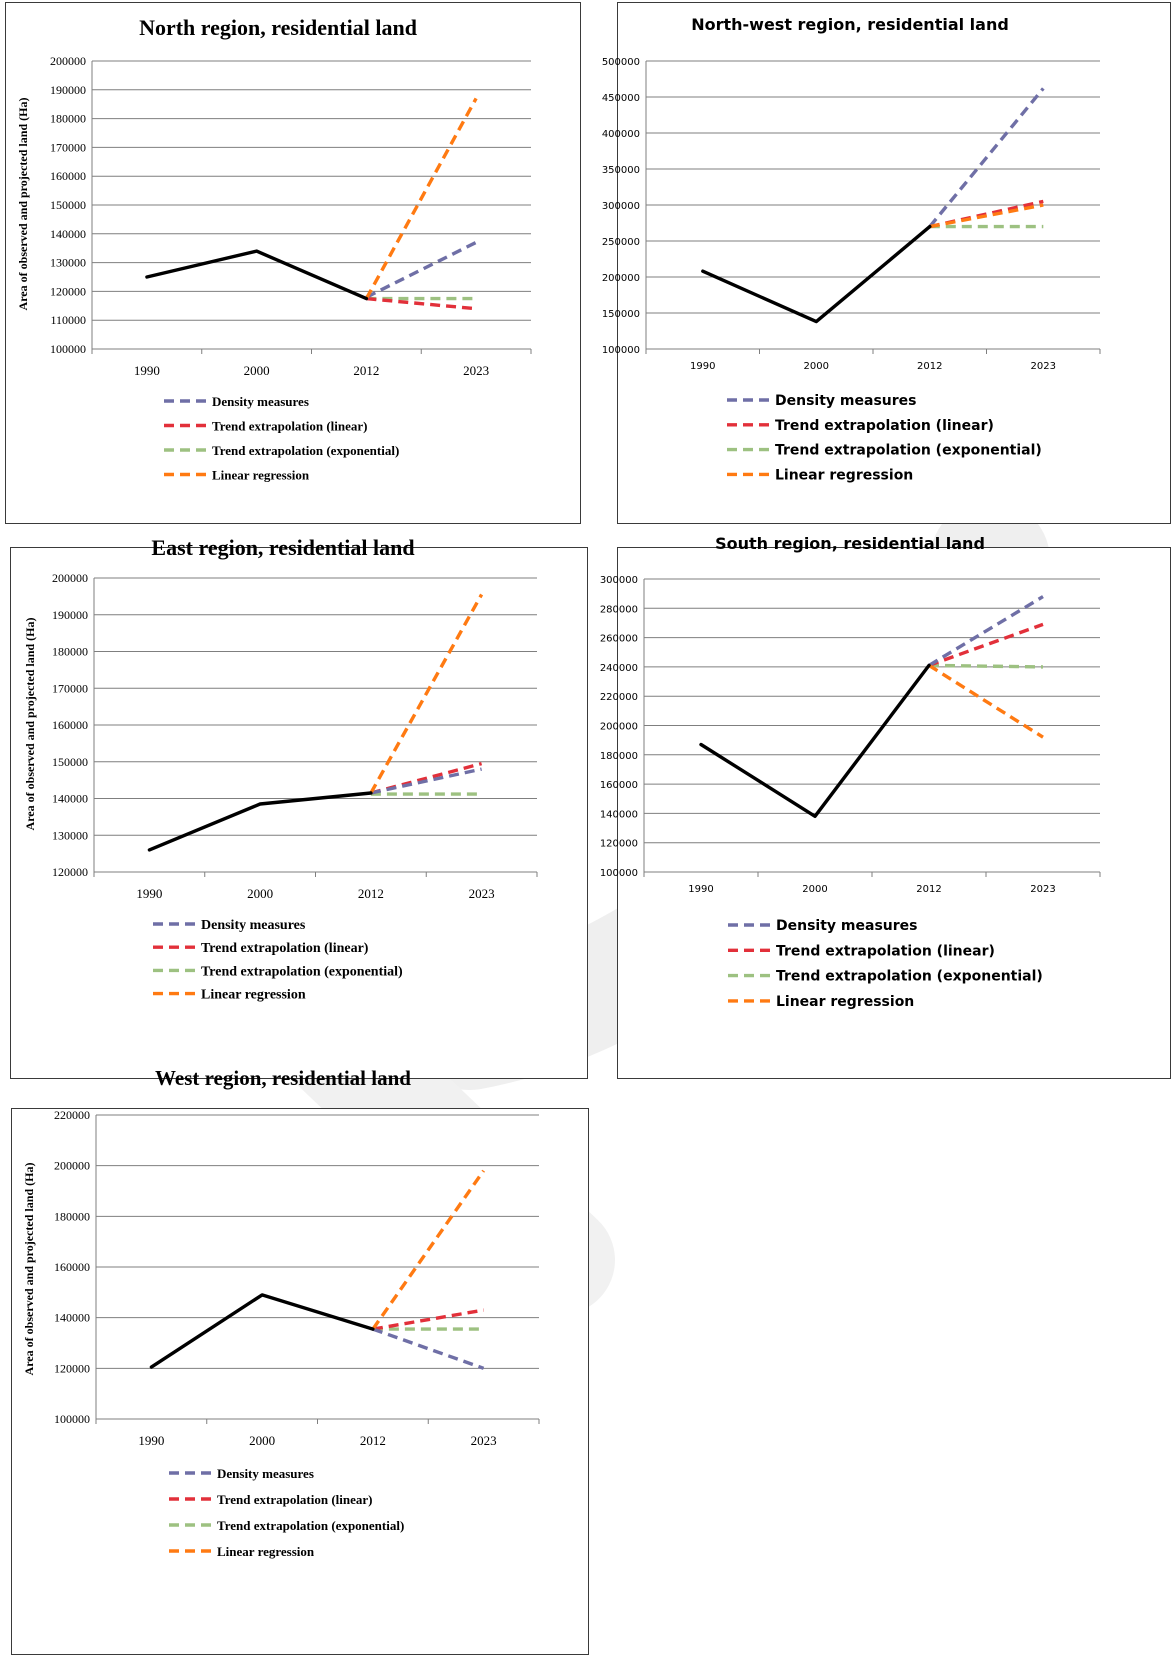 This screenshot has width=1171, height=1656. What do you see at coordinates (619, 639) in the screenshot?
I see `y-tick-label: 260000` at bounding box center [619, 639].